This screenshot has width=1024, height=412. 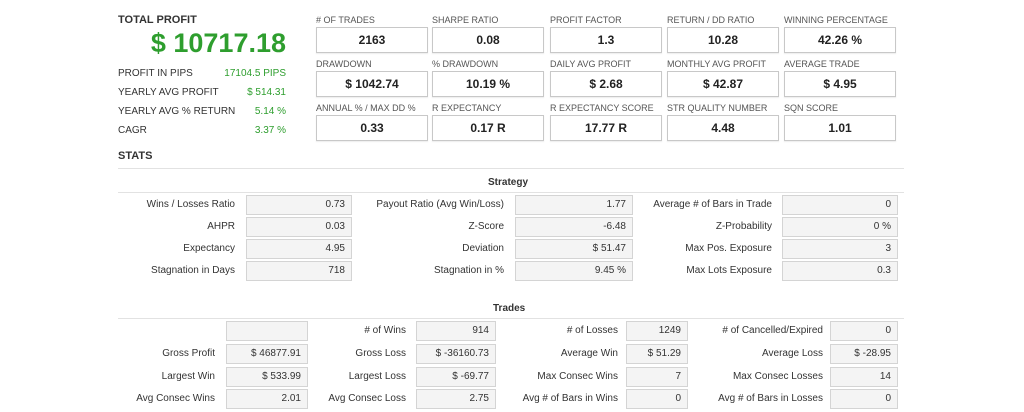 I want to click on metric-label: MONTHLY AVG PROFIT, so click(x=717, y=64).